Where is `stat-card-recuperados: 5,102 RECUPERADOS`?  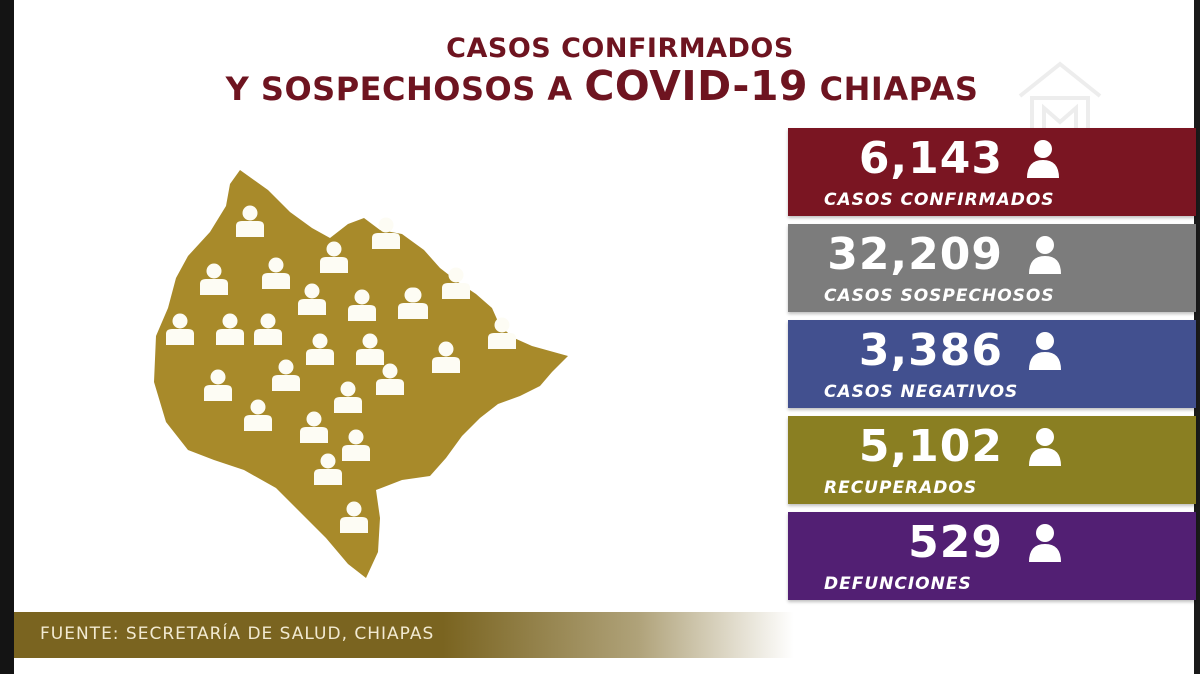
stat-card-recuperados: 5,102 RECUPERADOS is located at coordinates (992, 460).